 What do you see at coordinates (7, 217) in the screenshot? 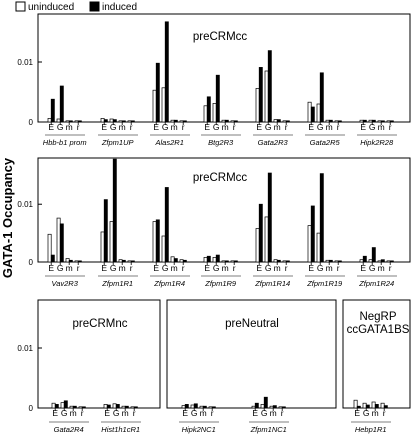
I see `y-axis-title: GATA-1 Occupancy` at bounding box center [7, 217].